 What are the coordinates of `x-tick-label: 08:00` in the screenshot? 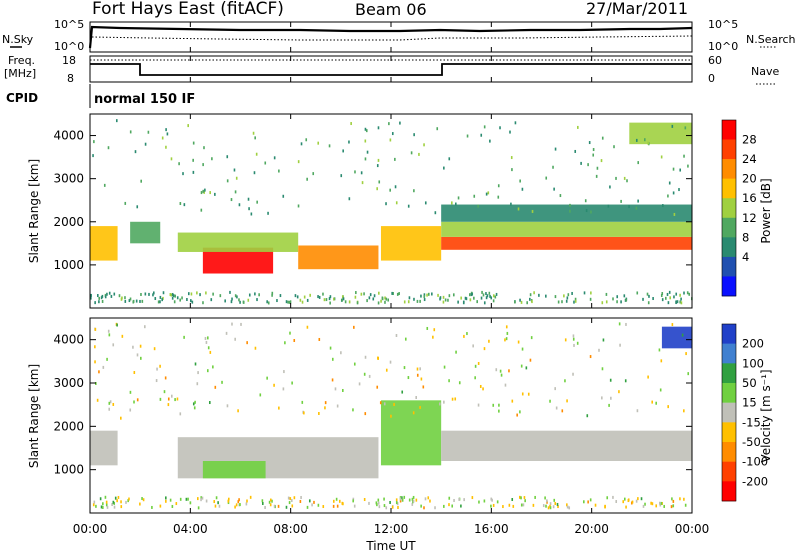 It's located at (290, 529).